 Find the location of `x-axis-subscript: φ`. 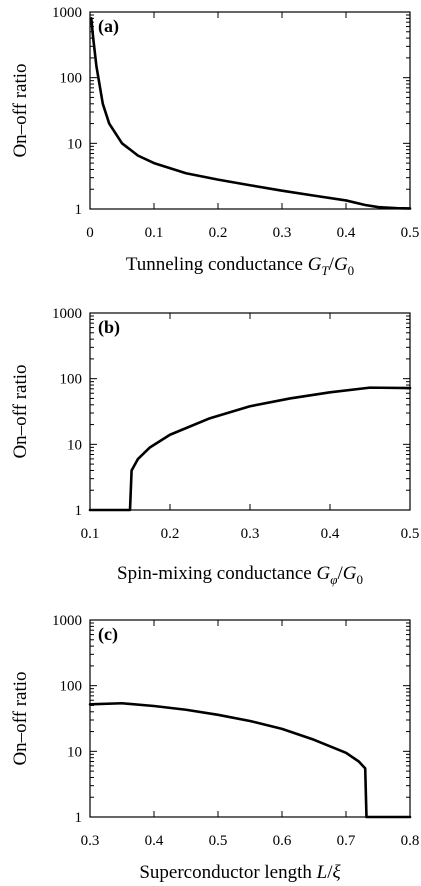

x-axis-subscript: φ is located at coordinates (333, 579).